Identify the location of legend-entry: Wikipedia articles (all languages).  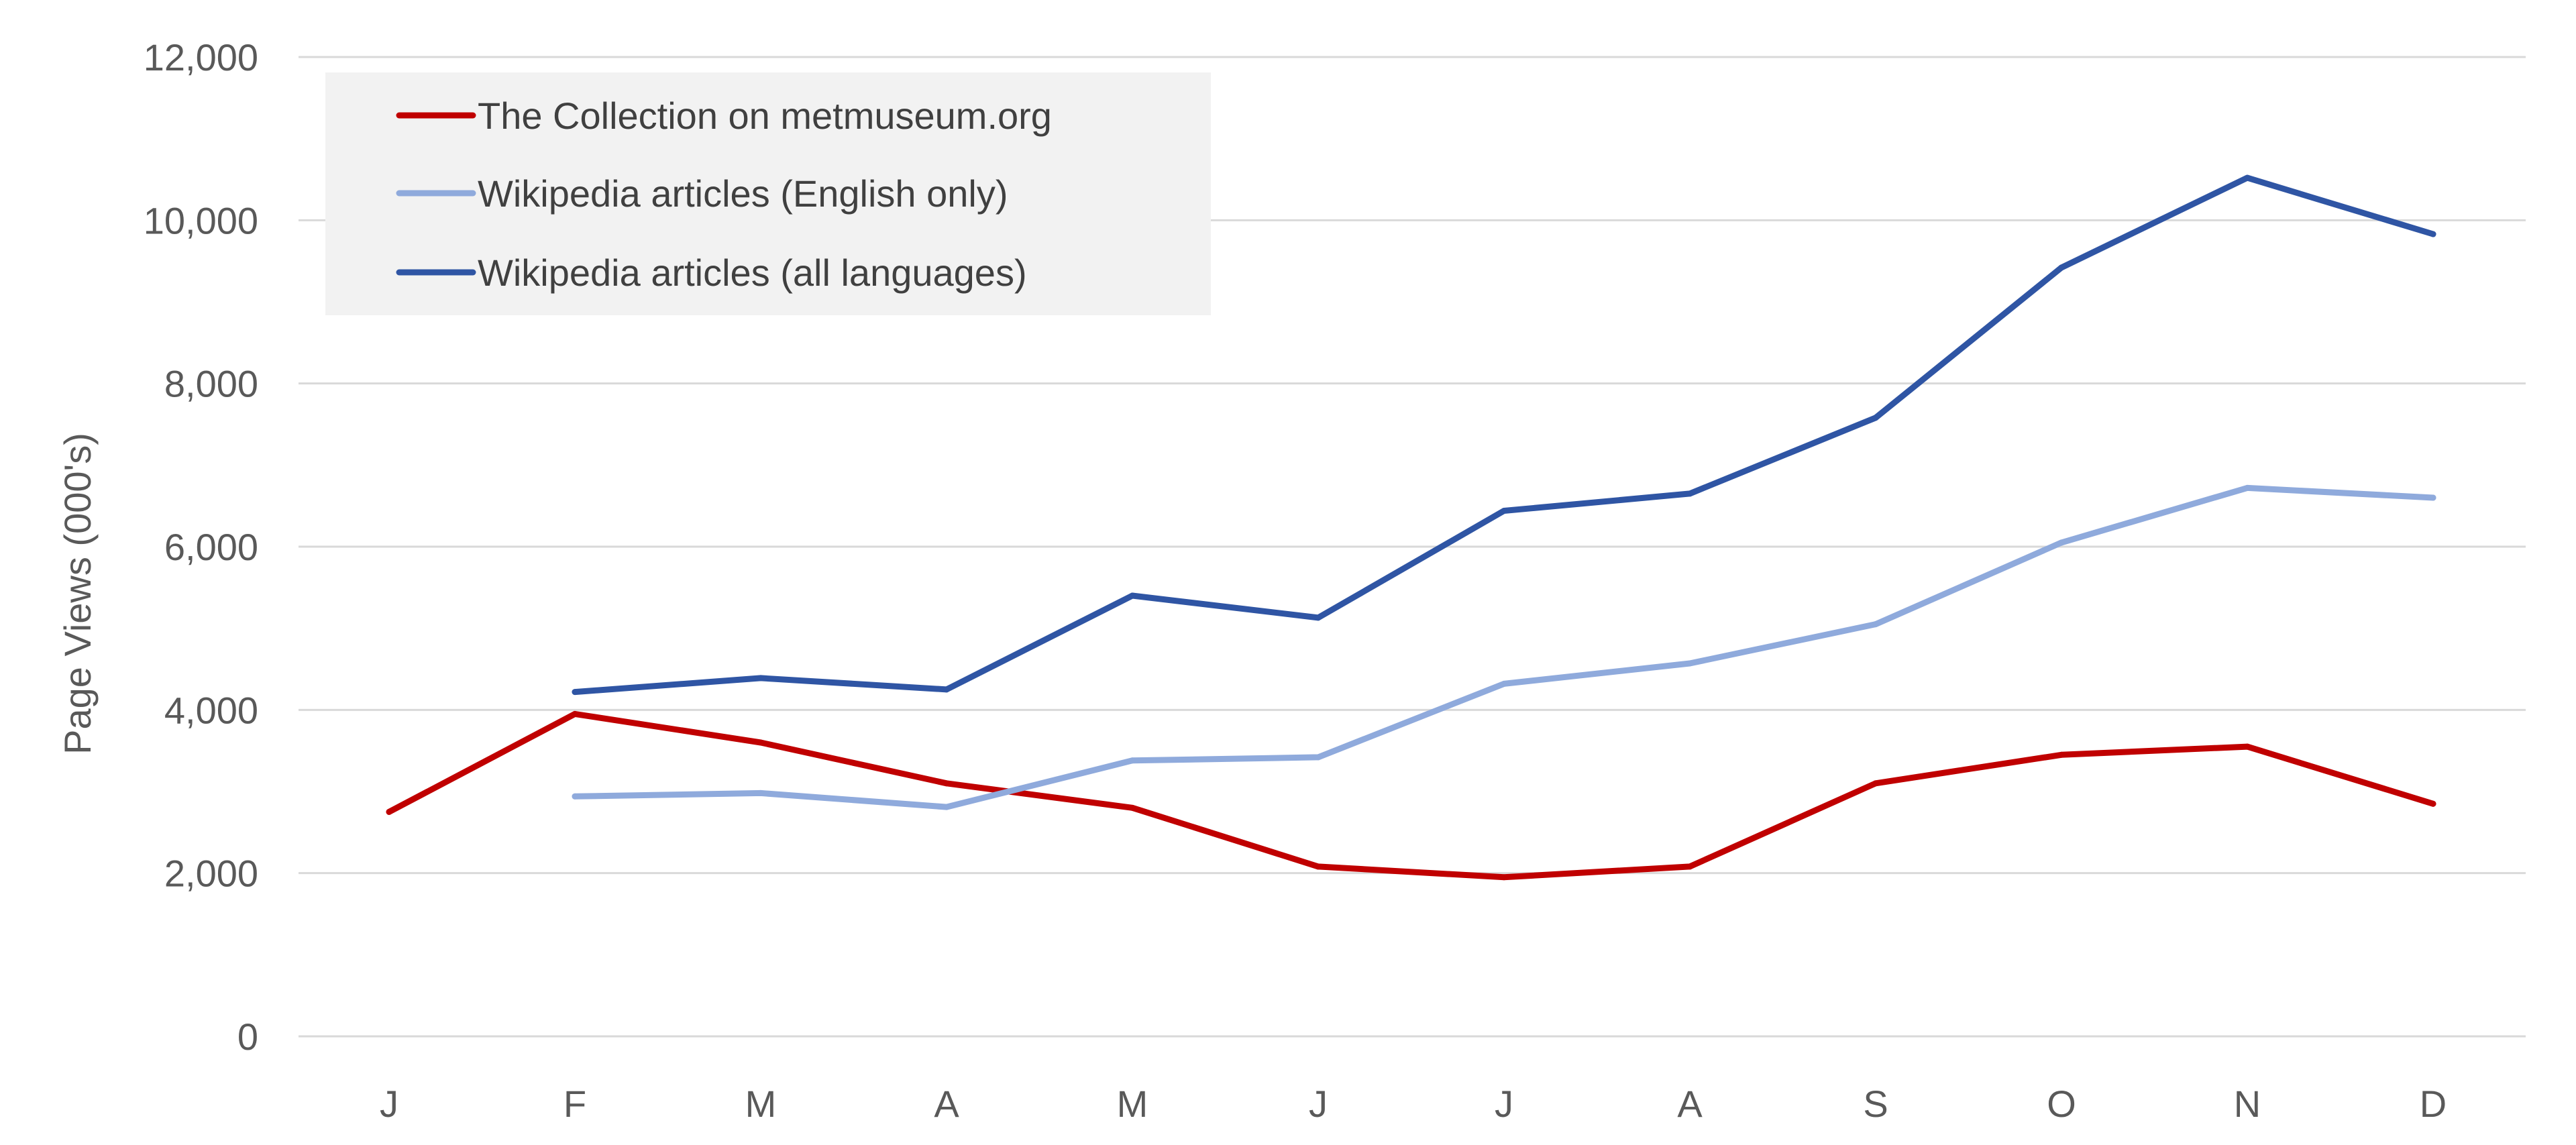
(711, 273).